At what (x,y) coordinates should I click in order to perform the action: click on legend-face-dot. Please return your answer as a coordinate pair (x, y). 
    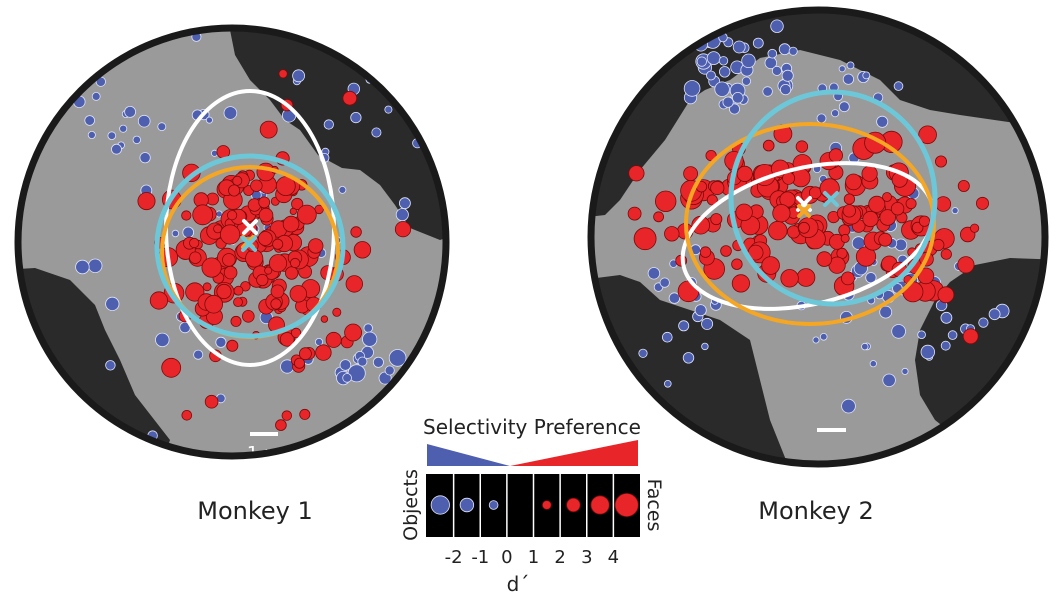
    Looking at the image, I should click on (600, 505).